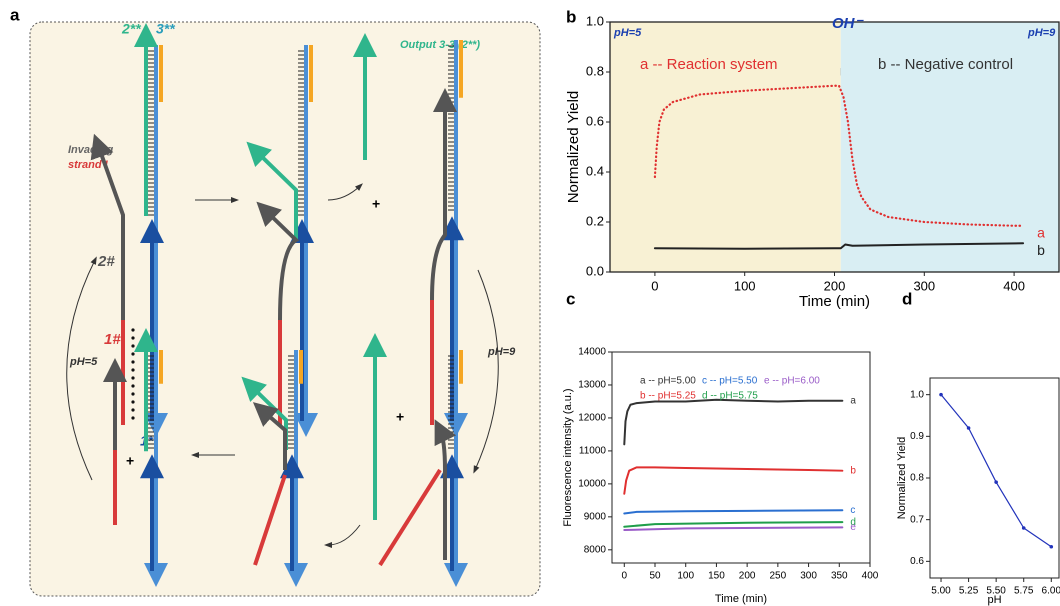  Describe the element at coordinates (595, 549) in the screenshot. I see `y-tick-label: 8000` at that location.